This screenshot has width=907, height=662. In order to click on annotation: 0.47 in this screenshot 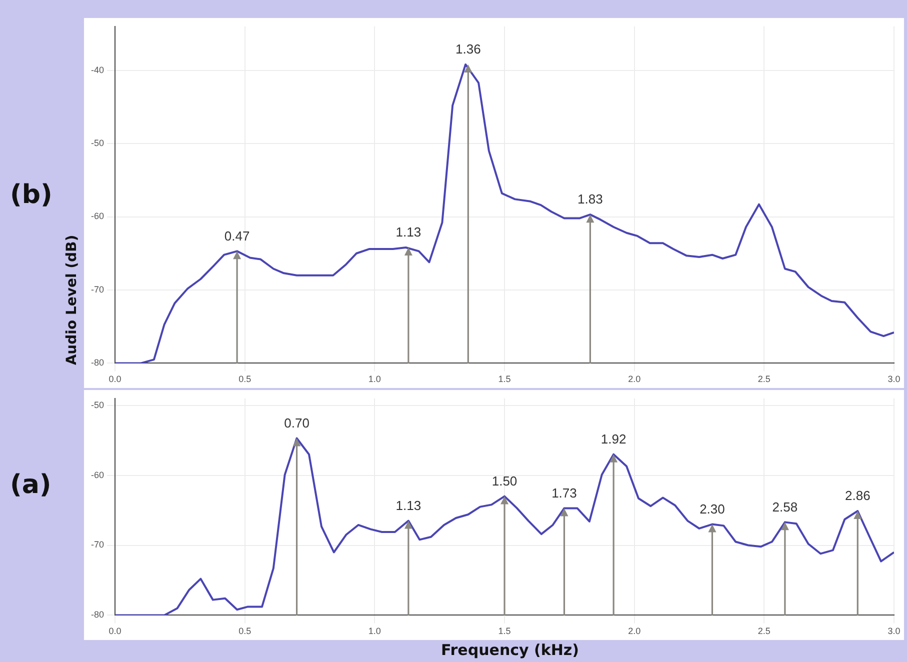, I will do `click(237, 236)`.